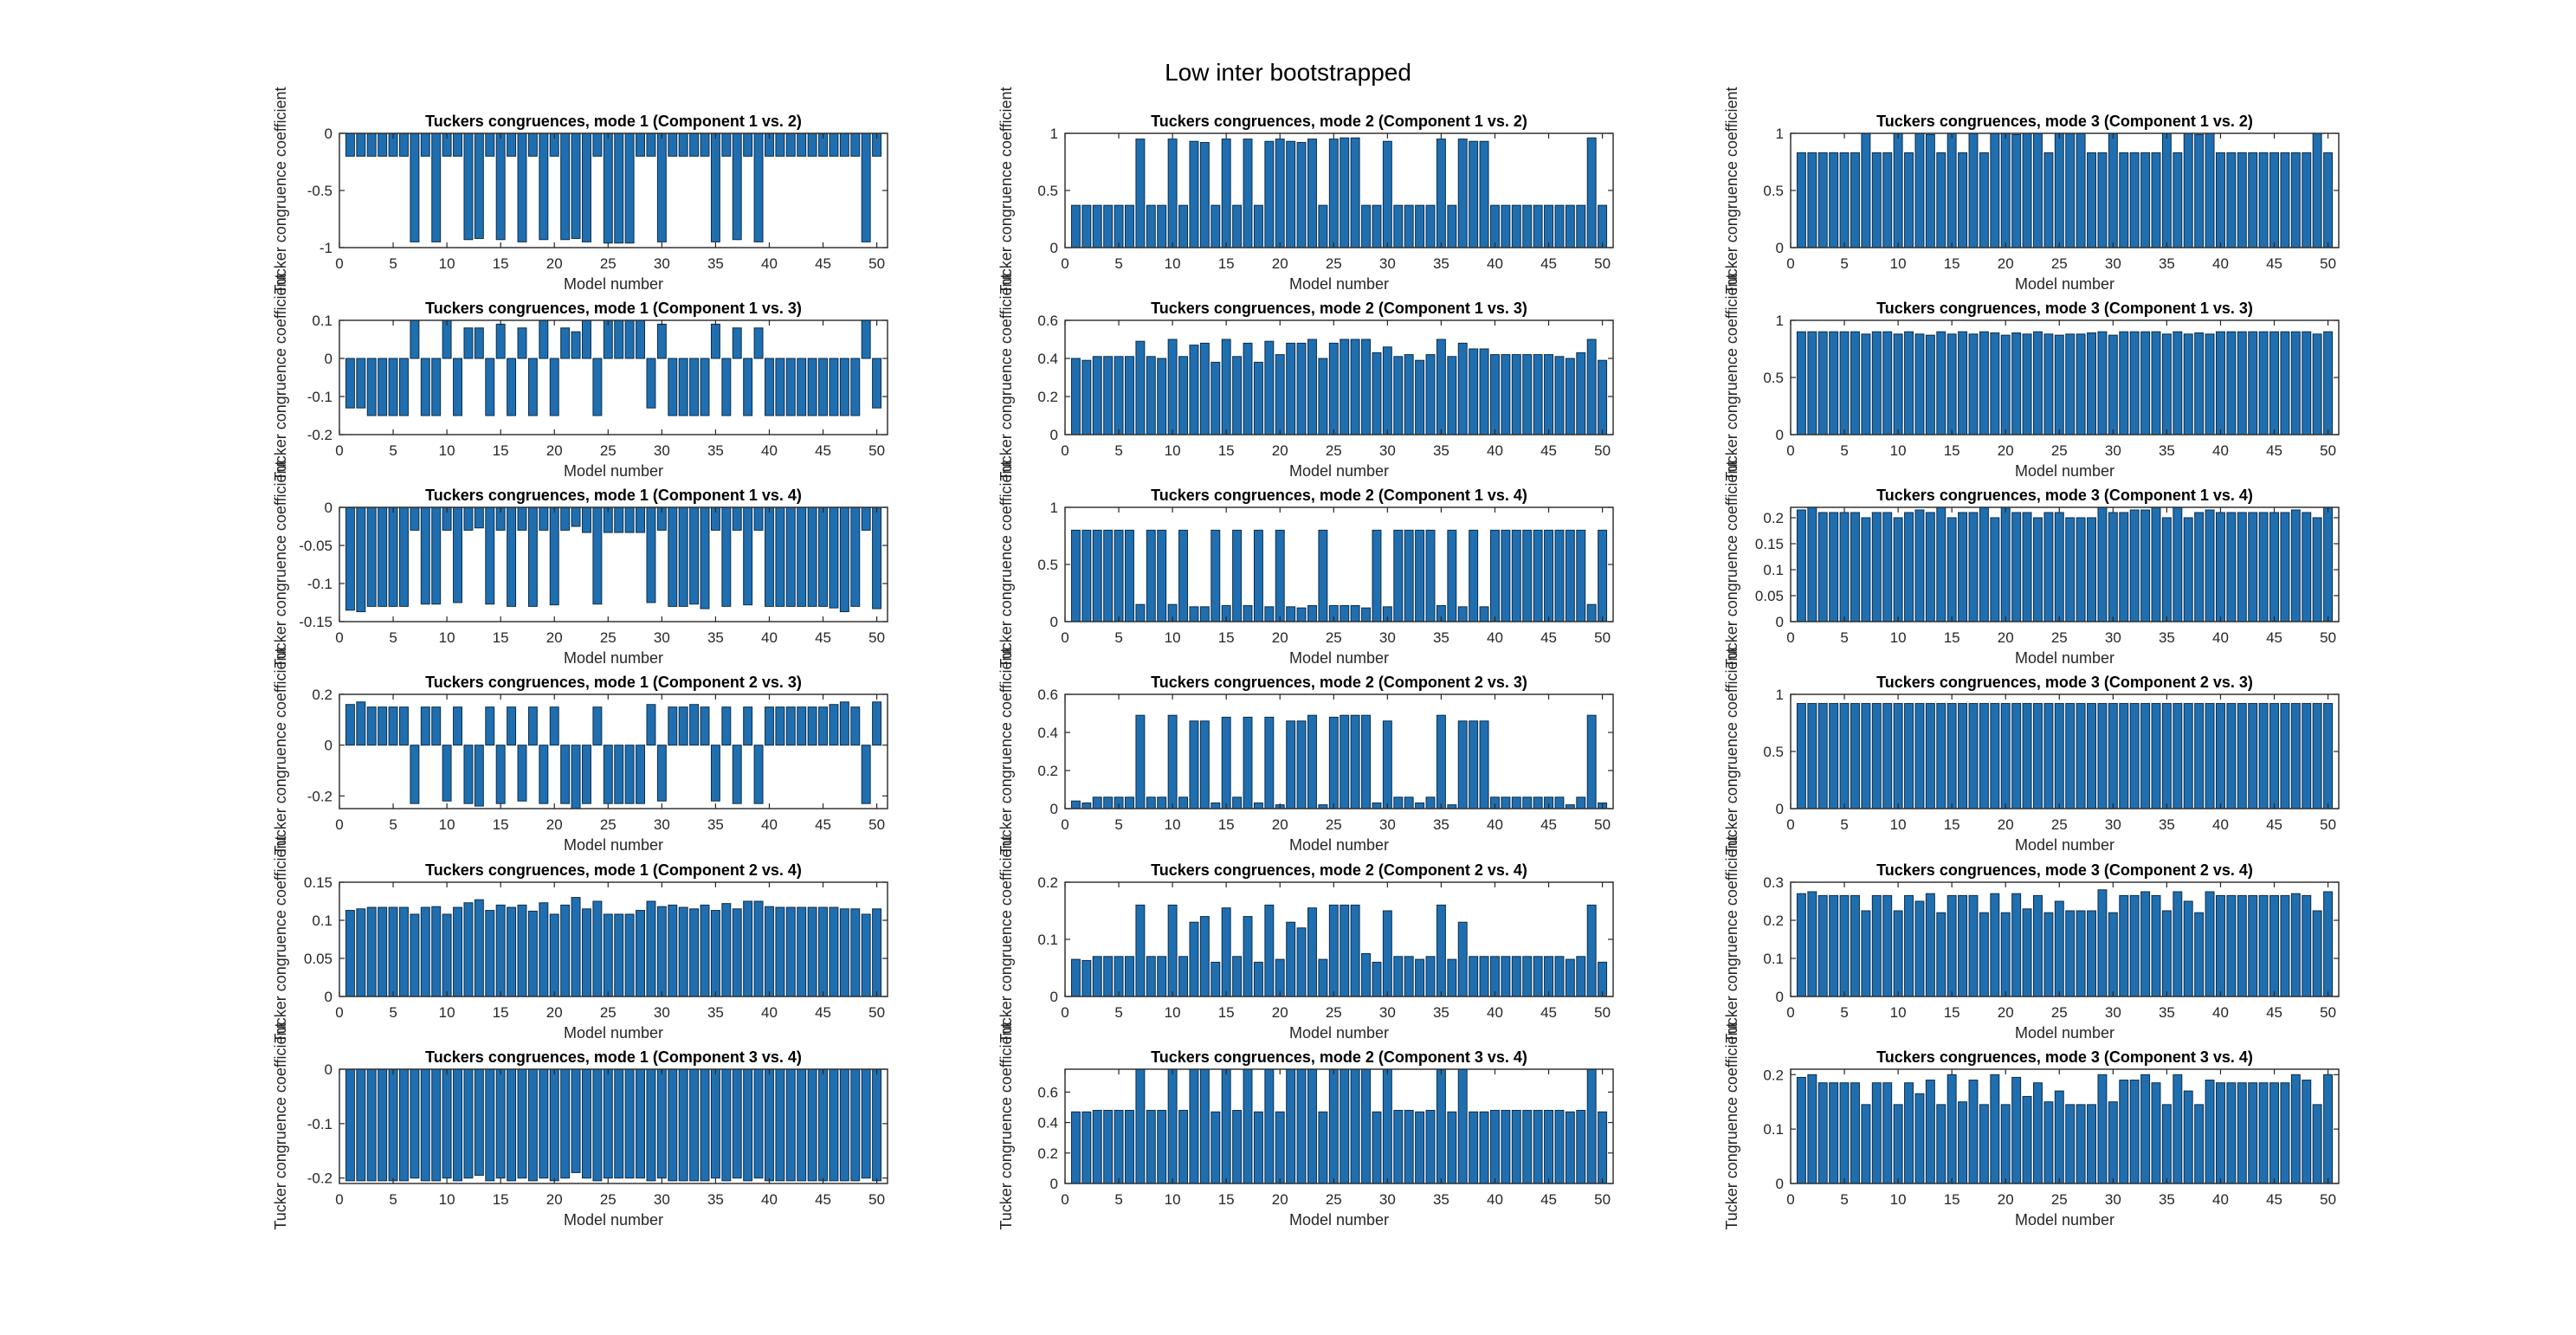  I want to click on x-tick-label: 30, so click(2113, 264).